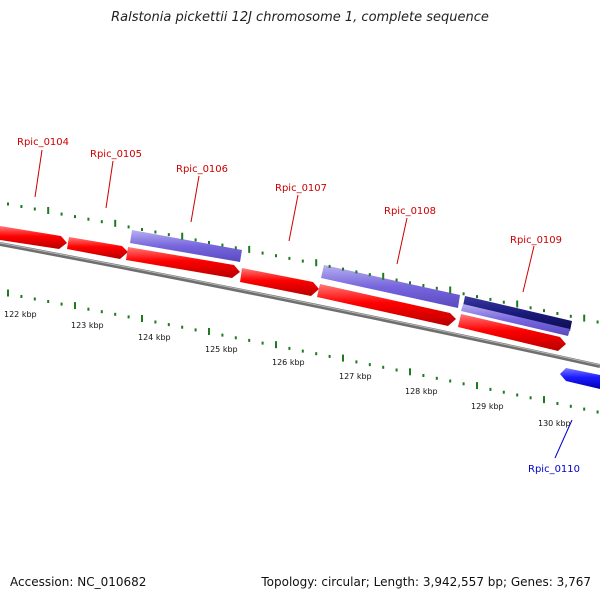  Describe the element at coordinates (355, 376) in the screenshot. I see `scale-label-127-kbp: 127 kbp` at that location.